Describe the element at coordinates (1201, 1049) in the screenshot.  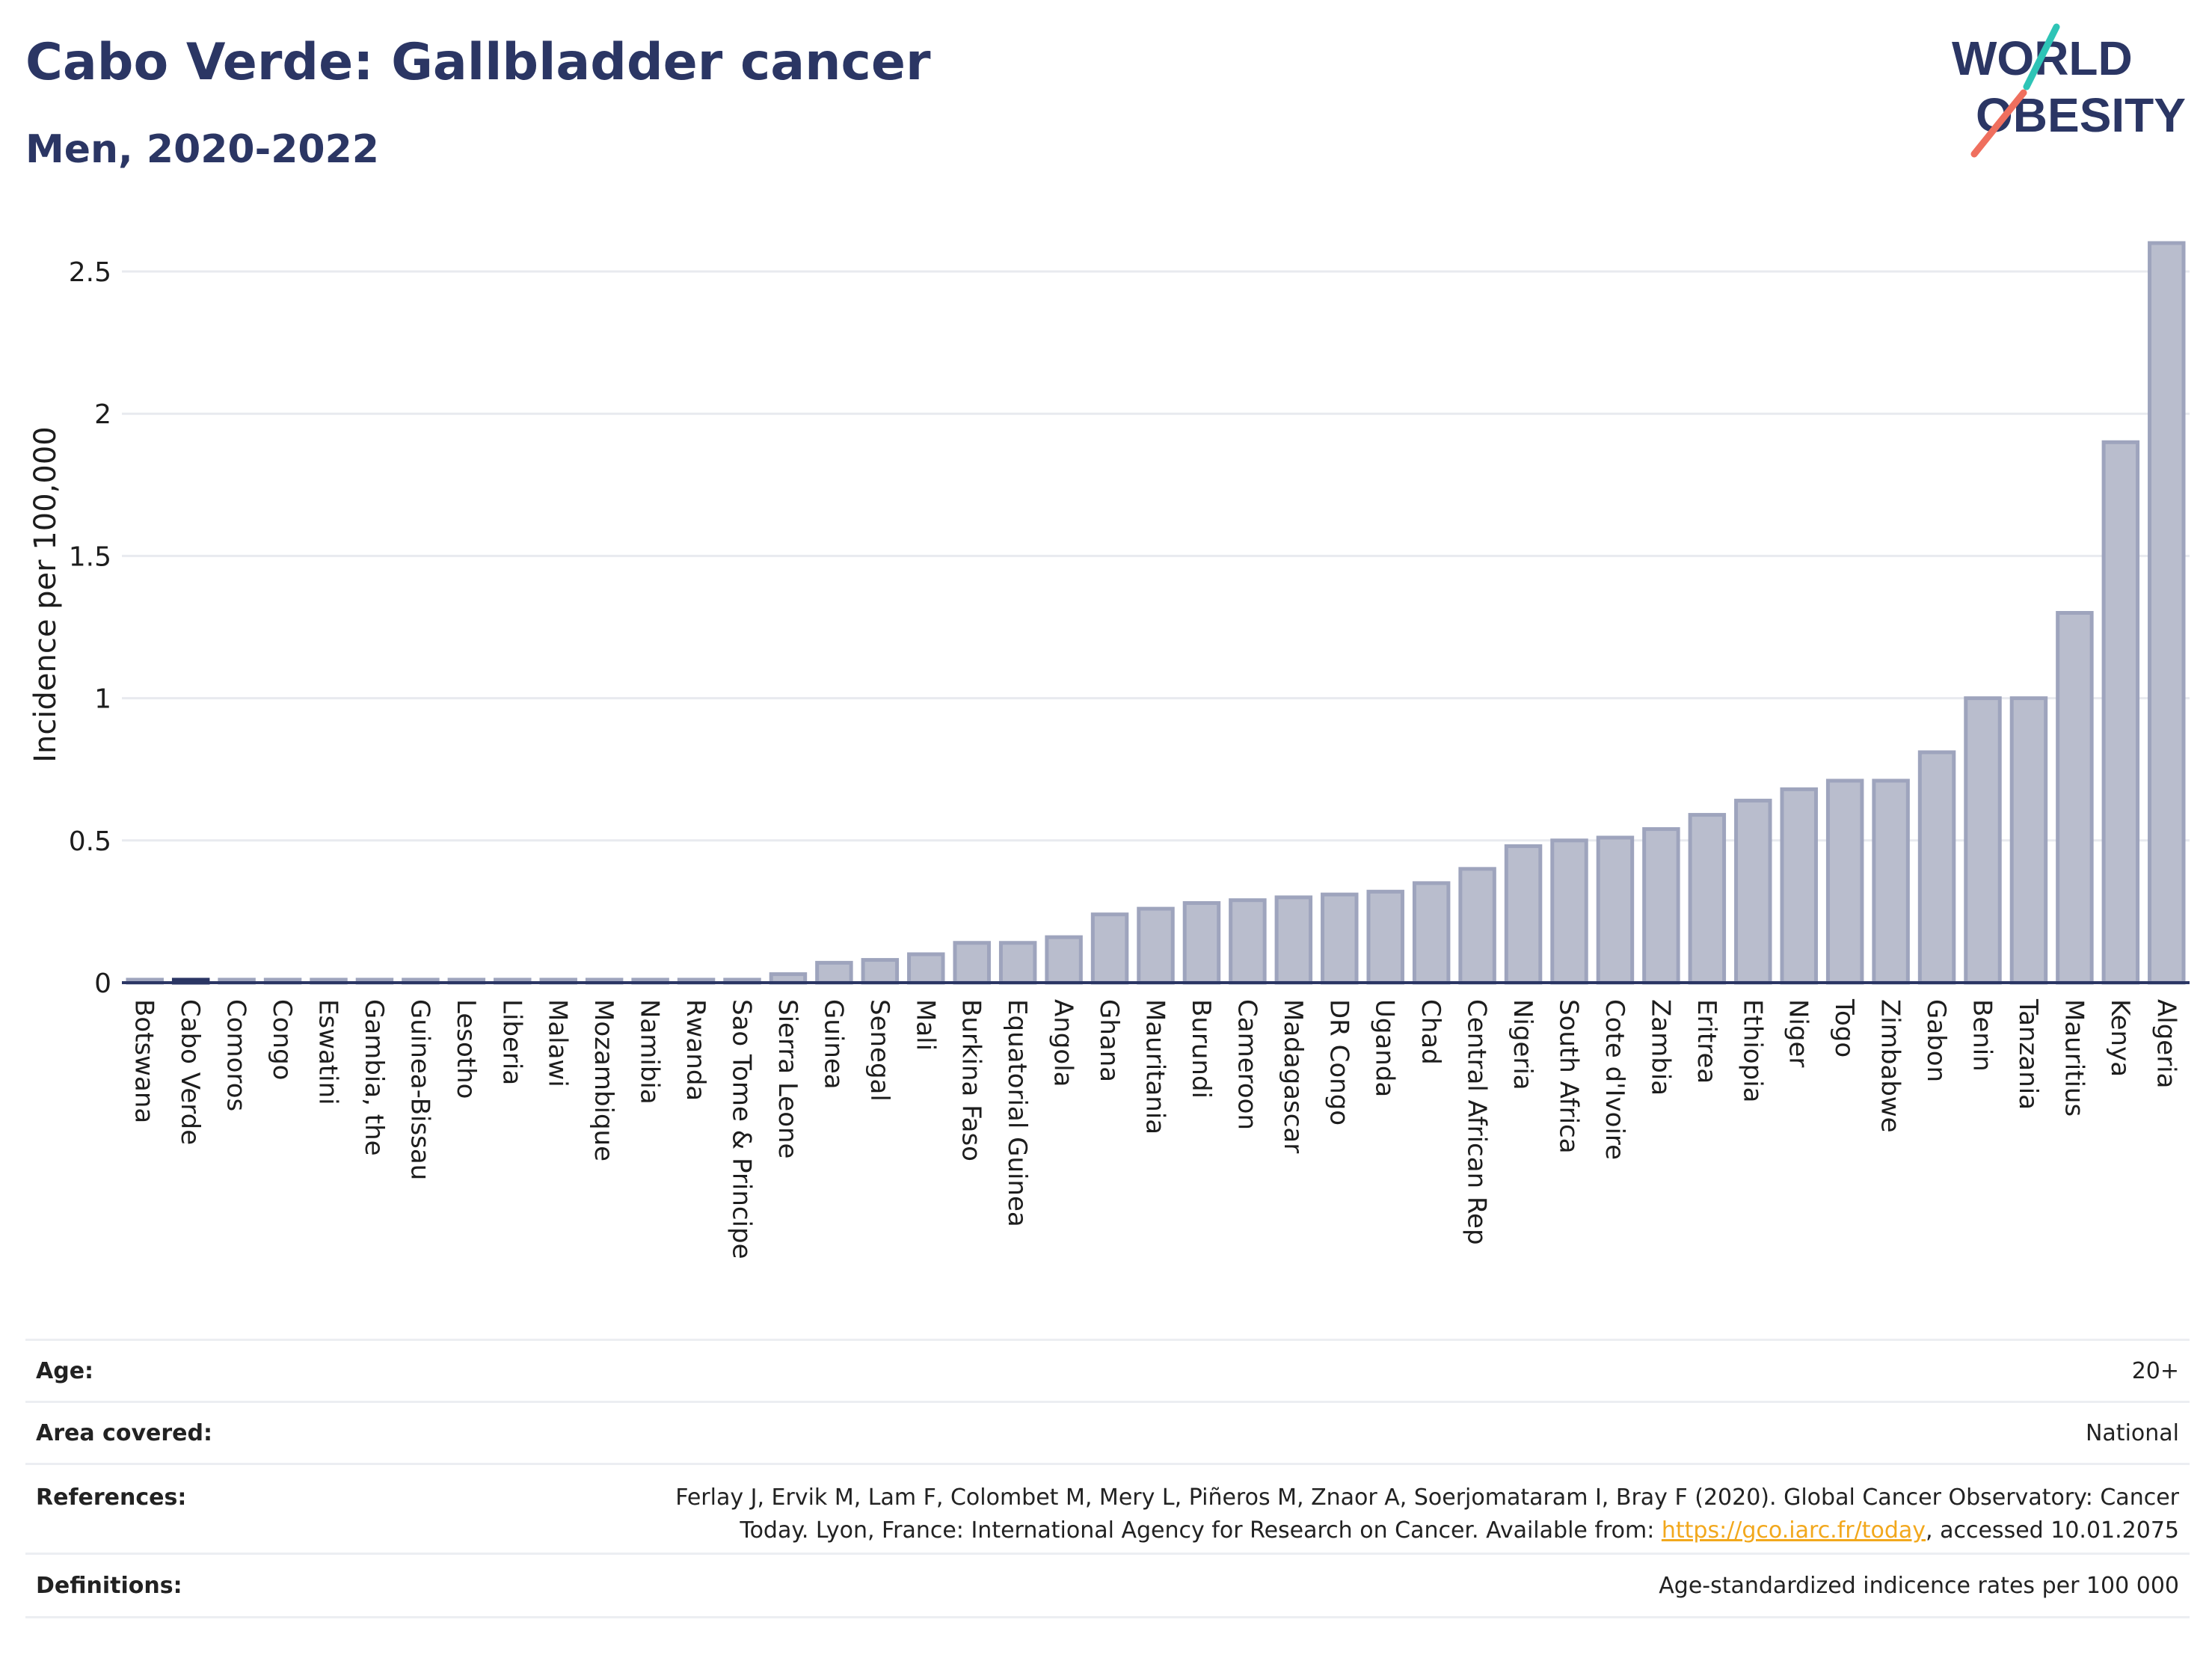
I see `x-tick-label: Burundi` at that location.